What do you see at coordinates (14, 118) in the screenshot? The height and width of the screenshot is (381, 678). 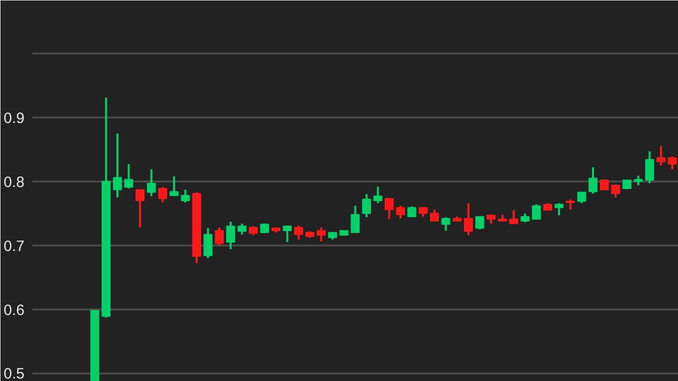 I see `y-tick-label: 0.9` at bounding box center [14, 118].